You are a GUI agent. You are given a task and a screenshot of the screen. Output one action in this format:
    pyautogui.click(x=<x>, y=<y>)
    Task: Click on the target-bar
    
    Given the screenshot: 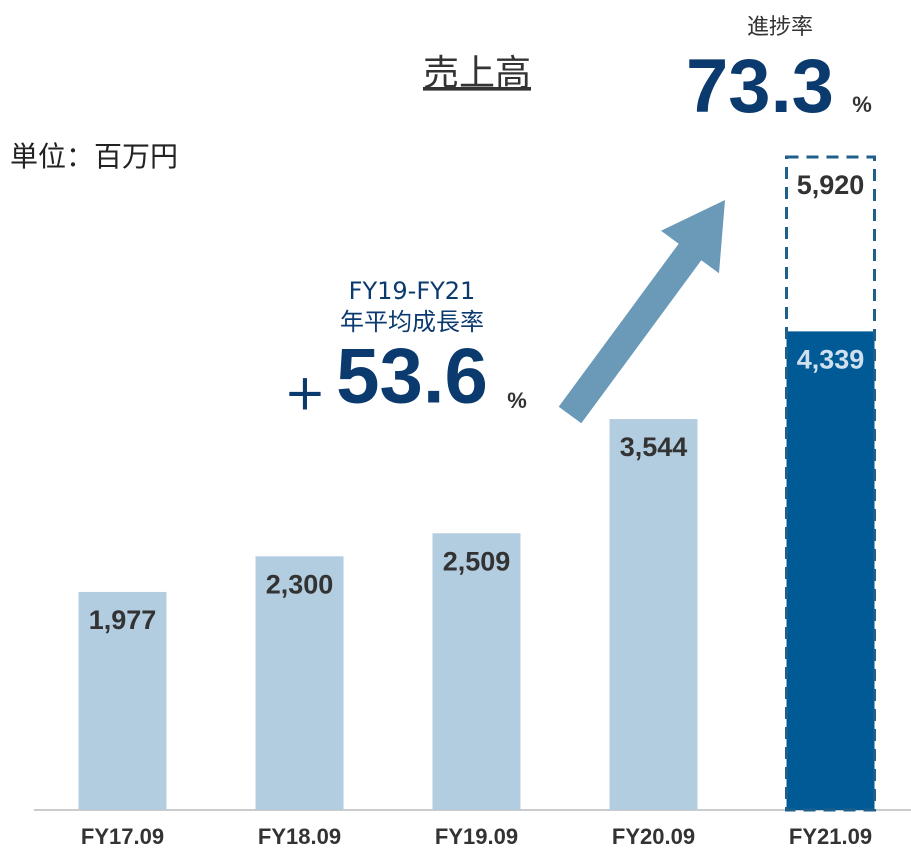 What is the action you would take?
    pyautogui.click(x=830, y=483)
    